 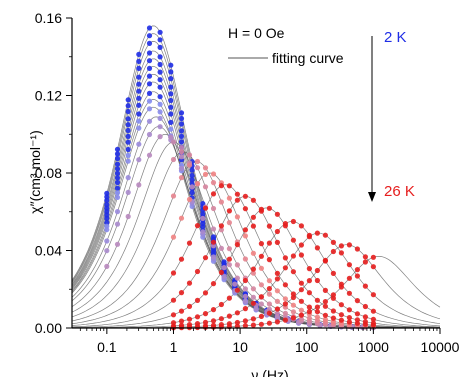 I want to click on bottom-temperature-label: 26 K, so click(x=399, y=191).